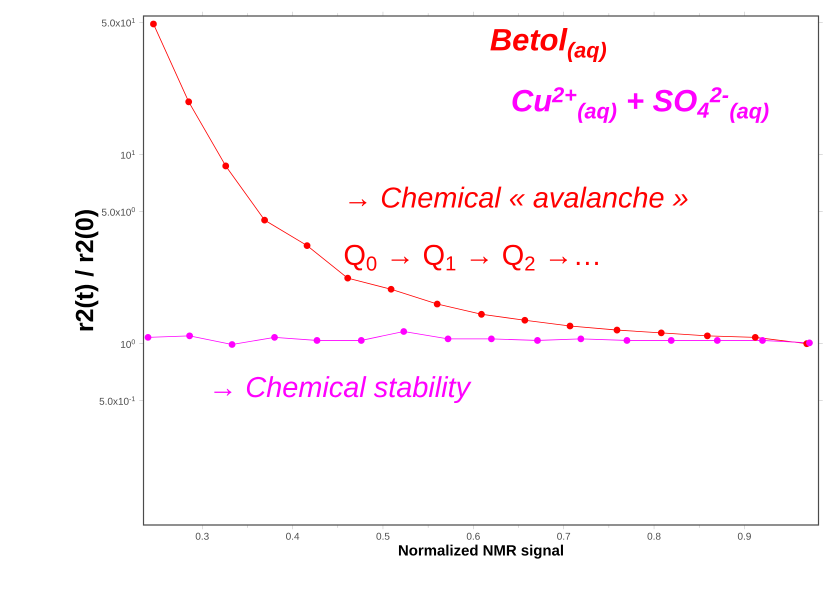 The image size is (833, 592). Describe the element at coordinates (518, 197) in the screenshot. I see `annotation: → Chemical « avalanche »` at that location.